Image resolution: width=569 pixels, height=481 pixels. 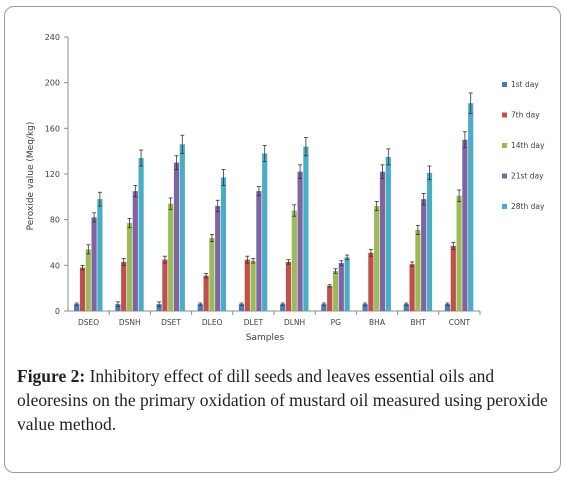 What do you see at coordinates (527, 176) in the screenshot?
I see `legend-label: 21st day` at bounding box center [527, 176].